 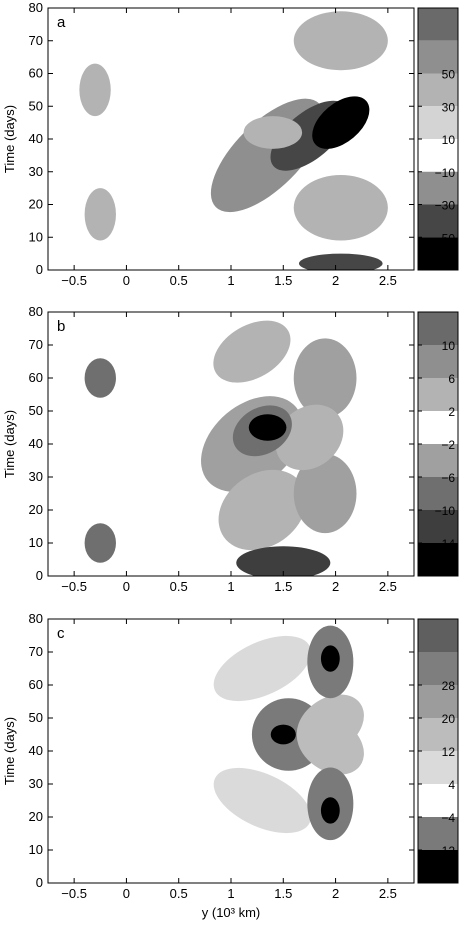 I want to click on x-axis-label: y (10³ km), so click(x=231, y=912).